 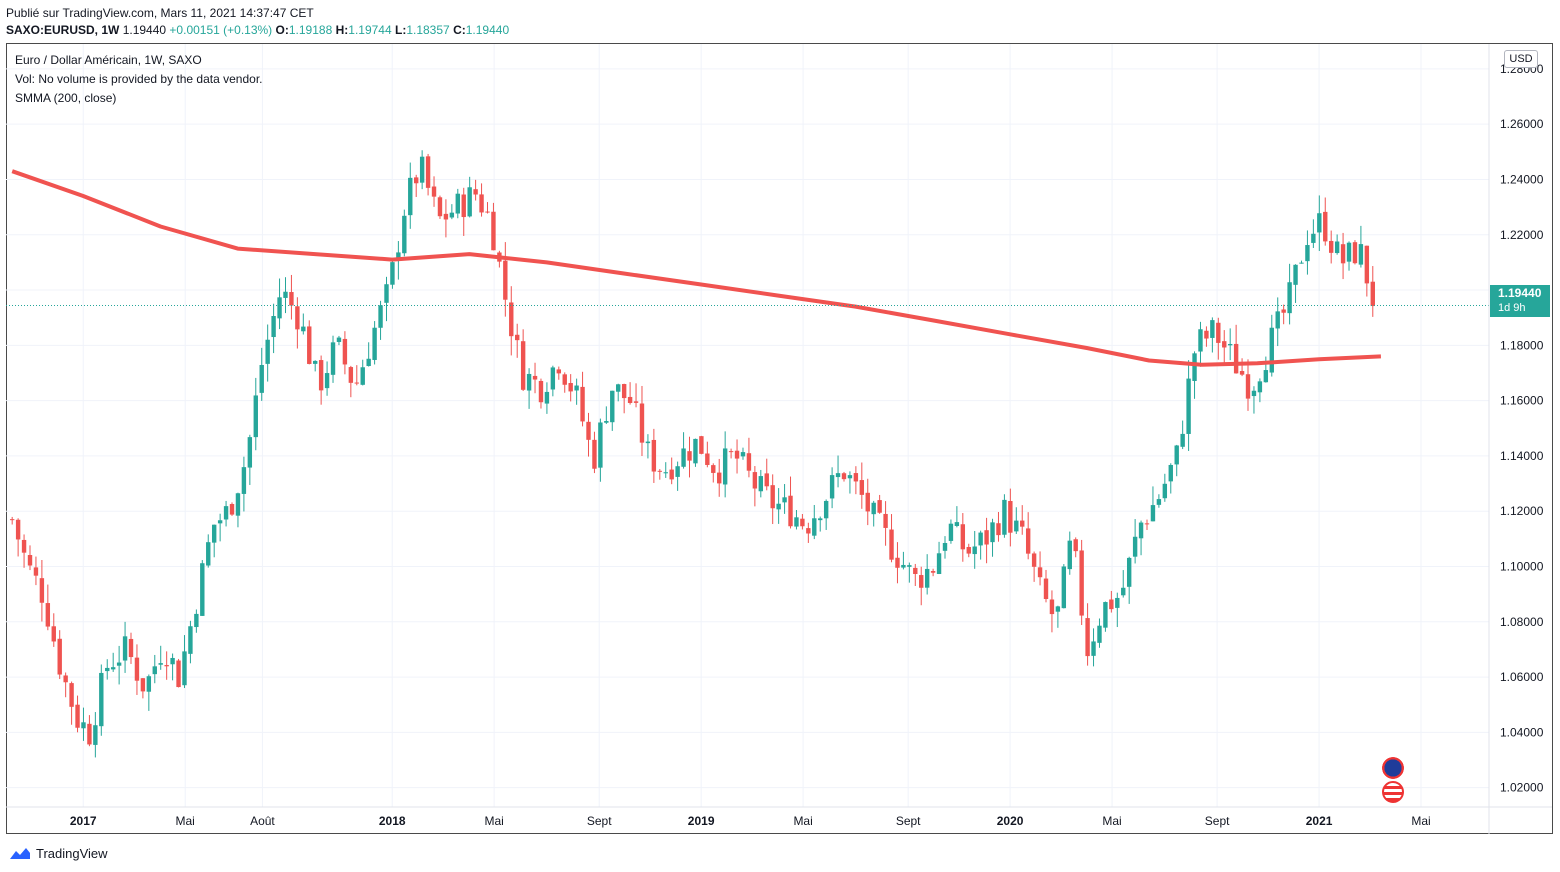 What do you see at coordinates (63, 30) in the screenshot?
I see `symbol-label: SAXO:EURUSD, 1W` at bounding box center [63, 30].